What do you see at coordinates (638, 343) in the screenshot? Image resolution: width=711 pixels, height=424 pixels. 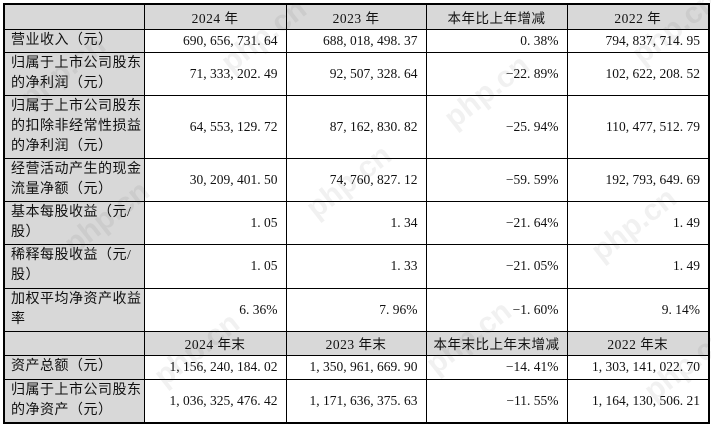 I see `col-header-2022-end: 2022 年末` at bounding box center [638, 343].